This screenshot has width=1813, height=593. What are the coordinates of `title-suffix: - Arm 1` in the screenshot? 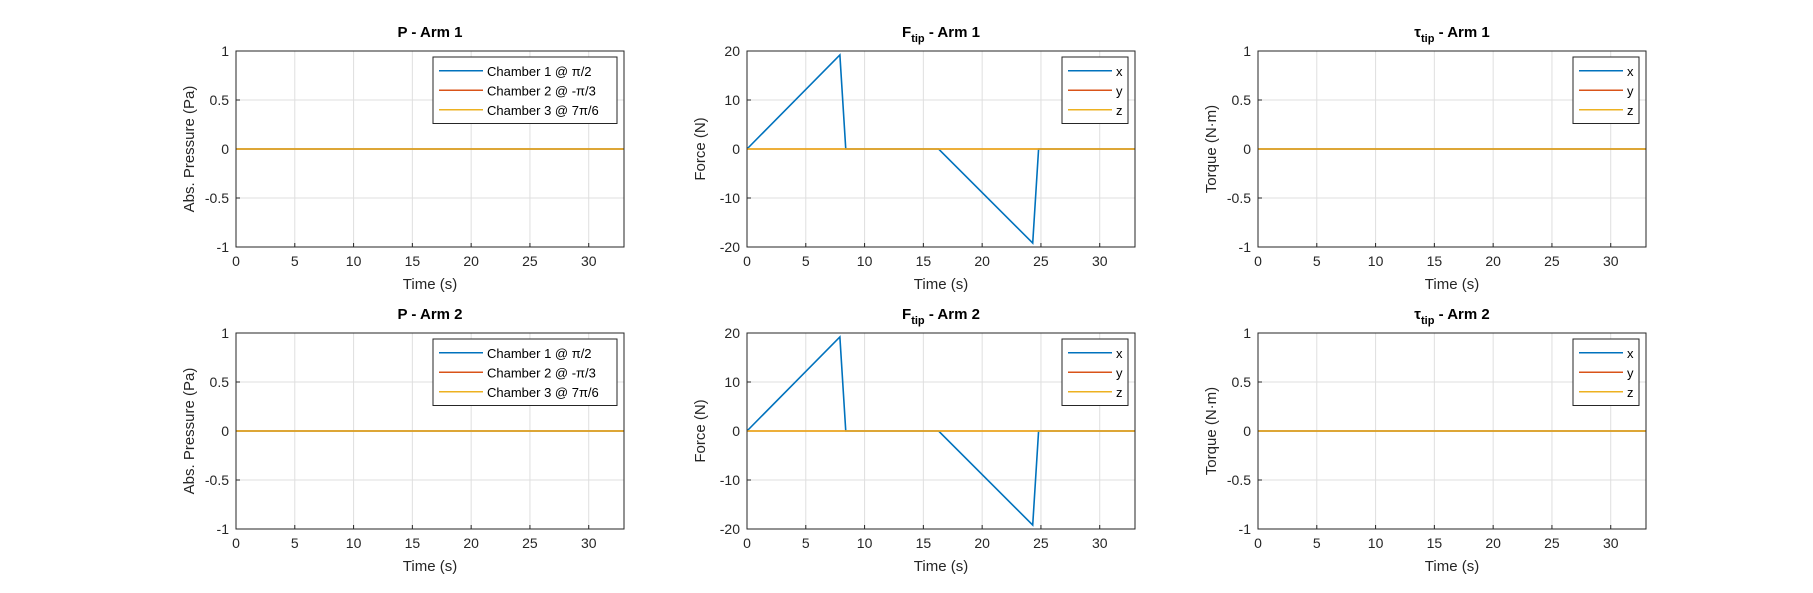 It's located at (1461, 32).